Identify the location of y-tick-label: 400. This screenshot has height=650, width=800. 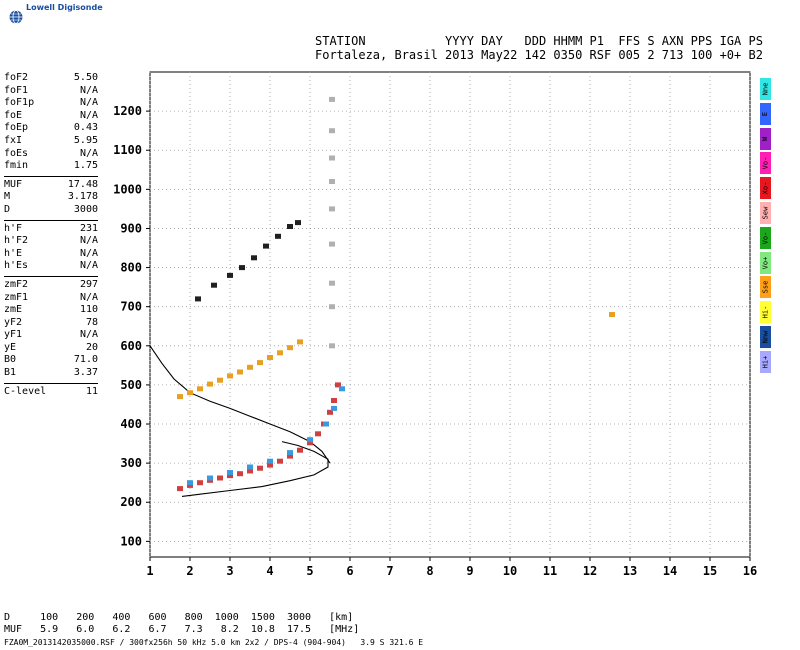
(131, 424).